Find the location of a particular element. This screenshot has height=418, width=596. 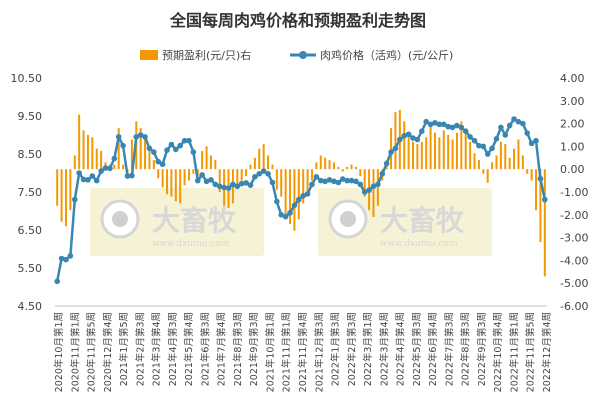

x-tick-label: 2022年6月第4周 is located at coordinates (433, 349).